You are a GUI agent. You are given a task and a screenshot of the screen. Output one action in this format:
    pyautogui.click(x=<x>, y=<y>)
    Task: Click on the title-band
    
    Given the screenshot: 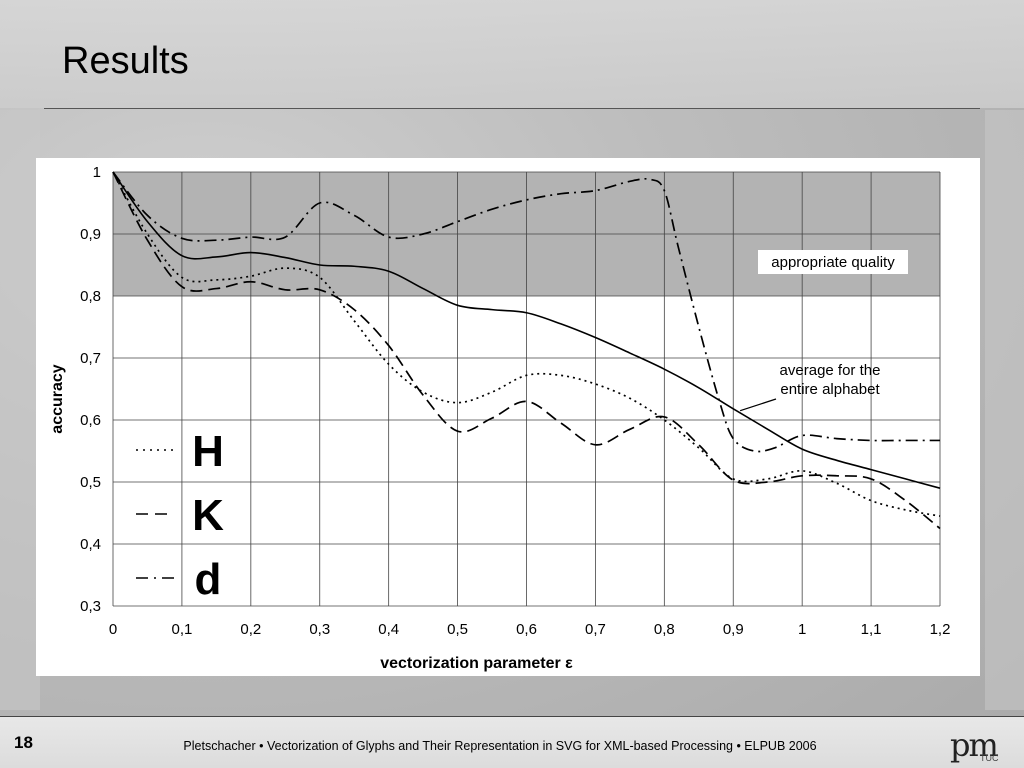 What is the action you would take?
    pyautogui.click(x=512, y=54)
    